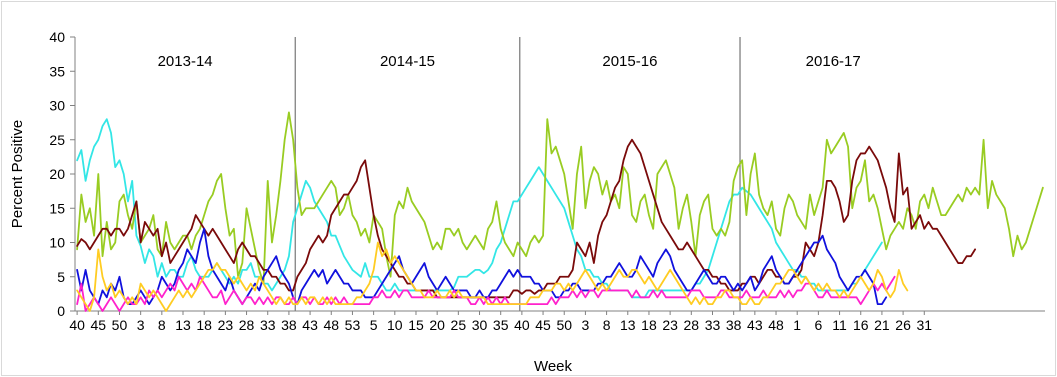 Image resolution: width=1057 pixels, height=377 pixels. What do you see at coordinates (437, 325) in the screenshot?
I see `x-tick-label: 20` at bounding box center [437, 325].